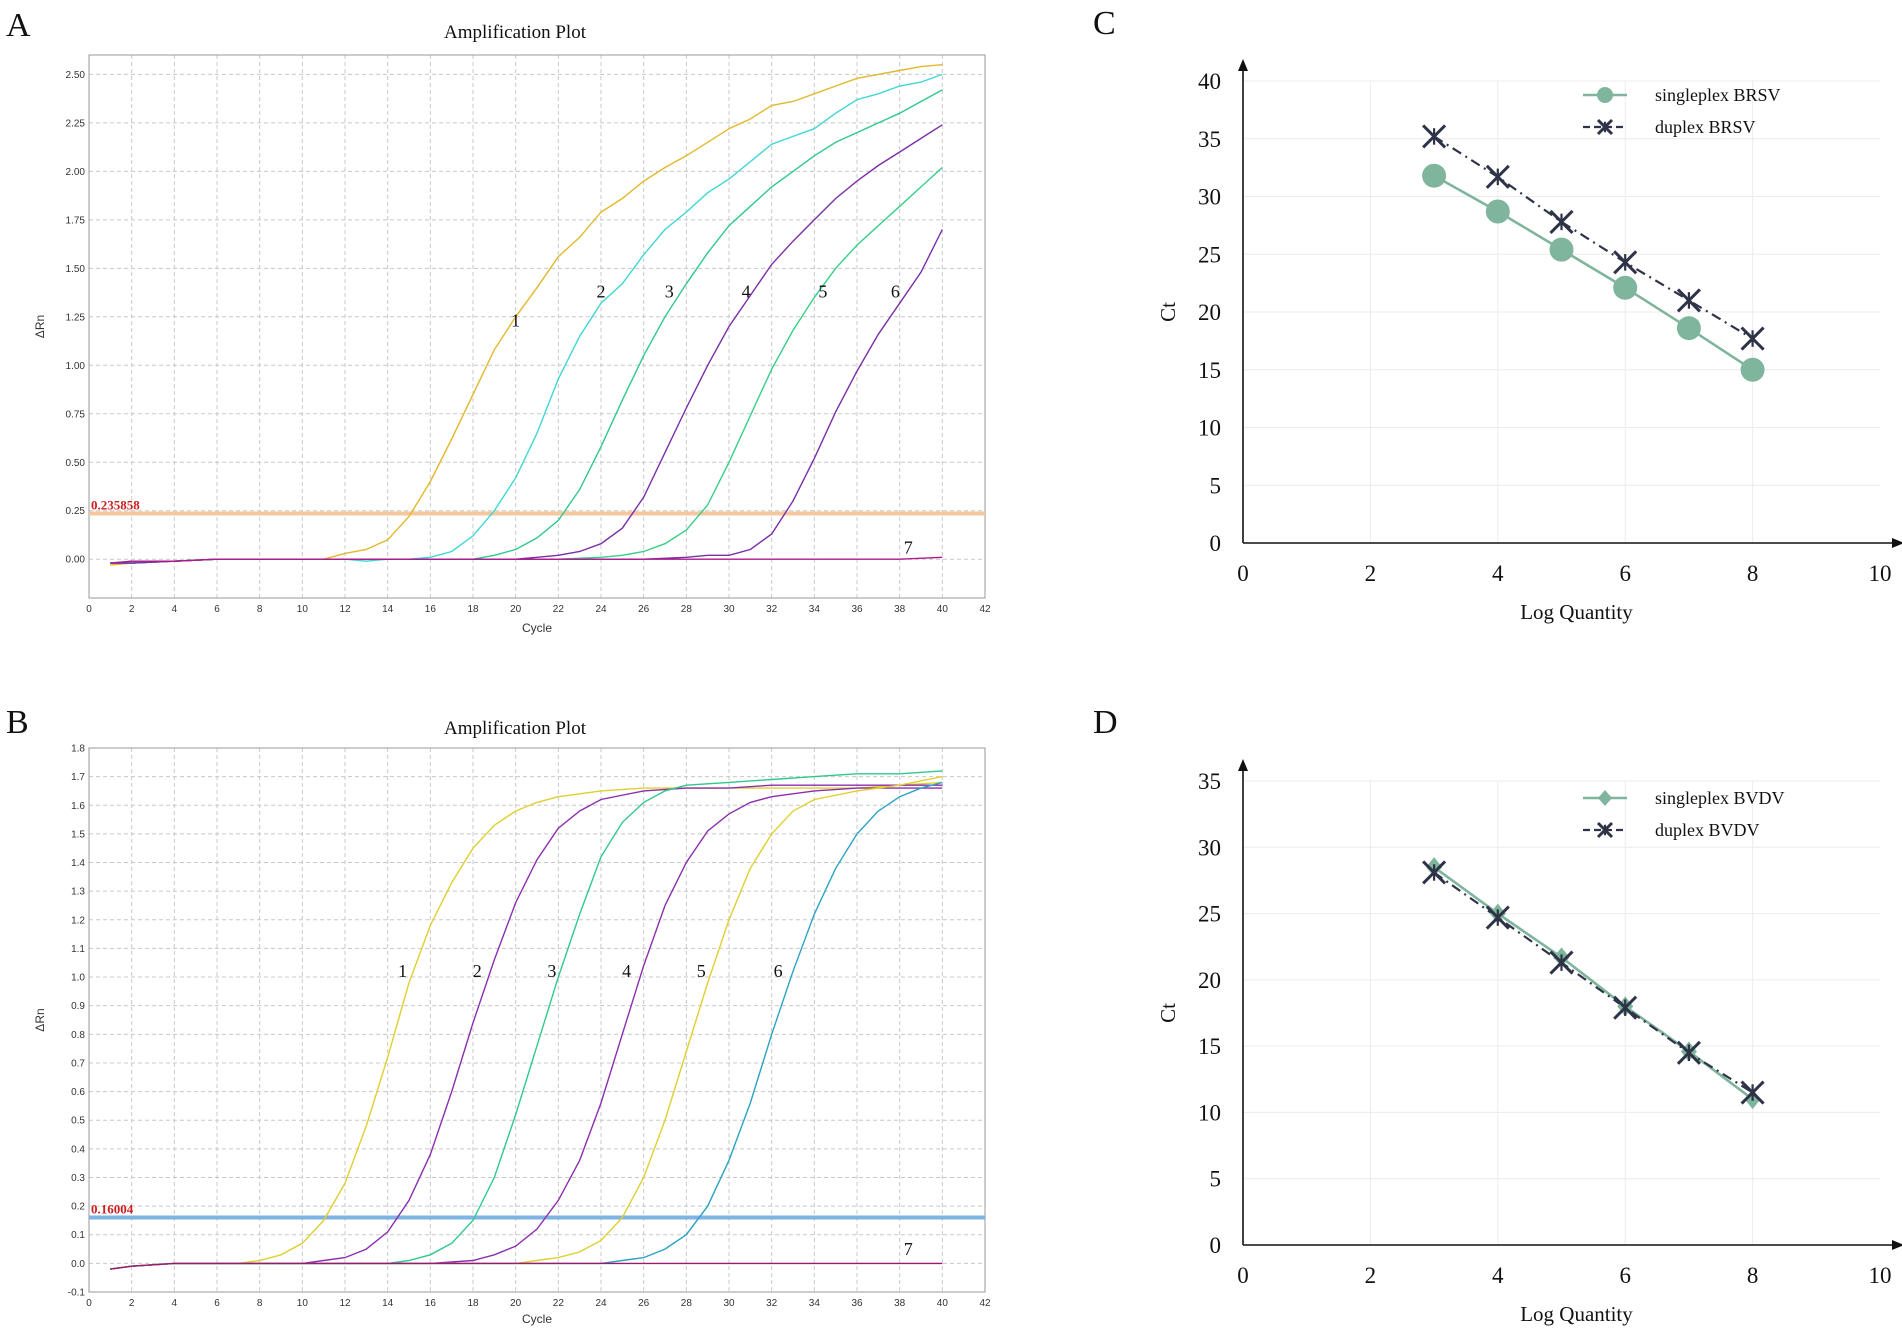 The image size is (1902, 1336). What do you see at coordinates (78, 806) in the screenshot?
I see `y-tick-label: 1.6` at bounding box center [78, 806].